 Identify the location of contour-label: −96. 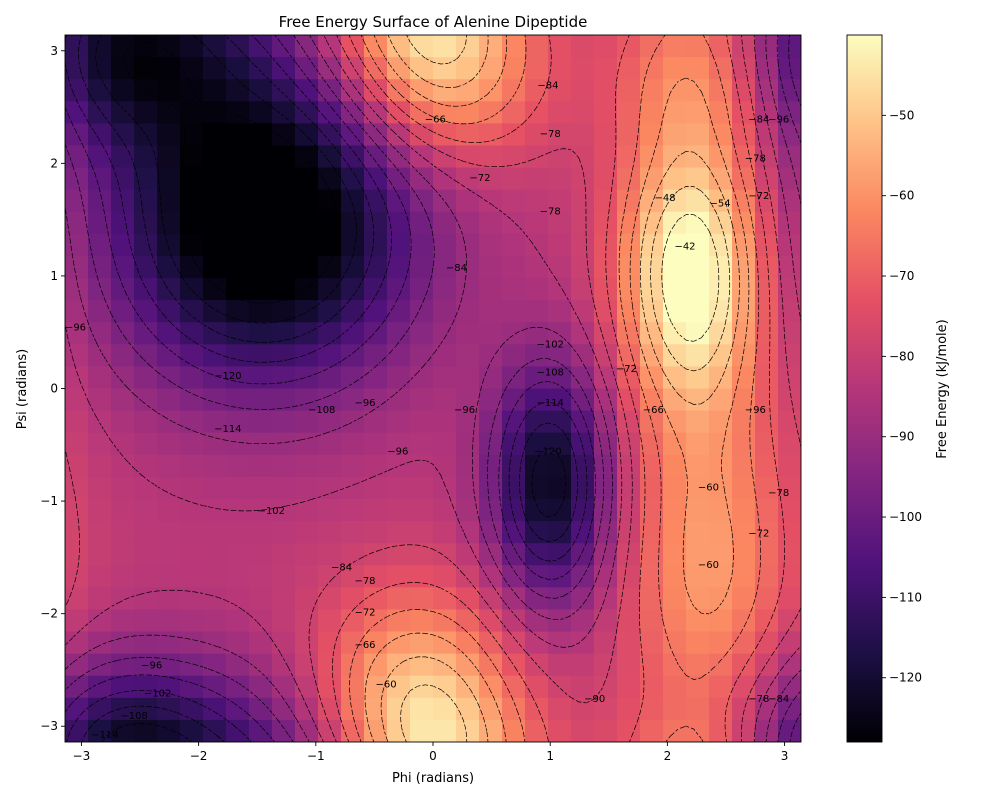
(151, 665).